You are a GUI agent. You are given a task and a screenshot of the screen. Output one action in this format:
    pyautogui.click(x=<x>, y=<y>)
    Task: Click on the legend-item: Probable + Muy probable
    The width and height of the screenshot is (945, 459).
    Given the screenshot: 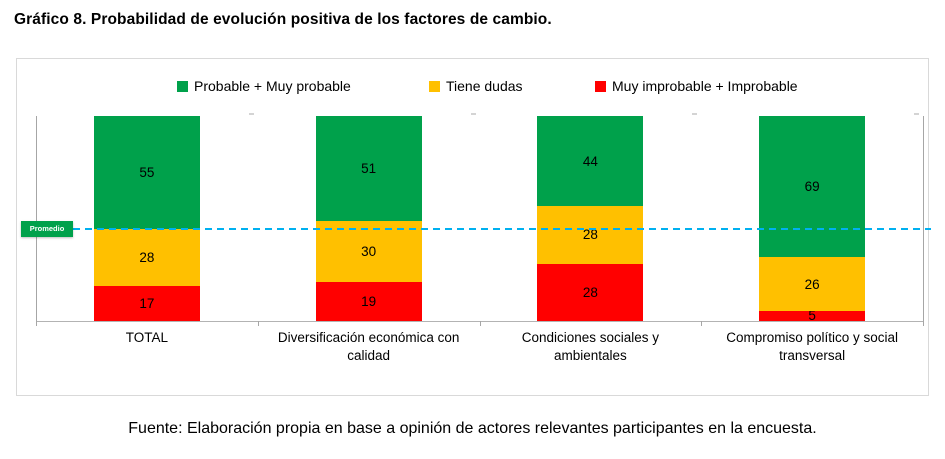 What is the action you would take?
    pyautogui.click(x=264, y=86)
    